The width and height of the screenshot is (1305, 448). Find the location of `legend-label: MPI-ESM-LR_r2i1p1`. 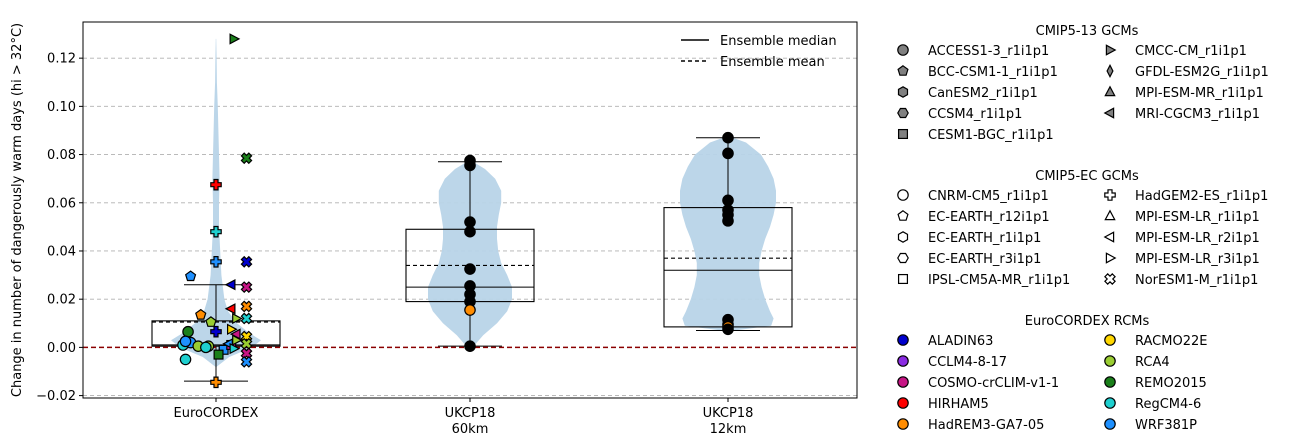

legend-label: MPI-ESM-LR_r2i1p1 is located at coordinates (1197, 238).